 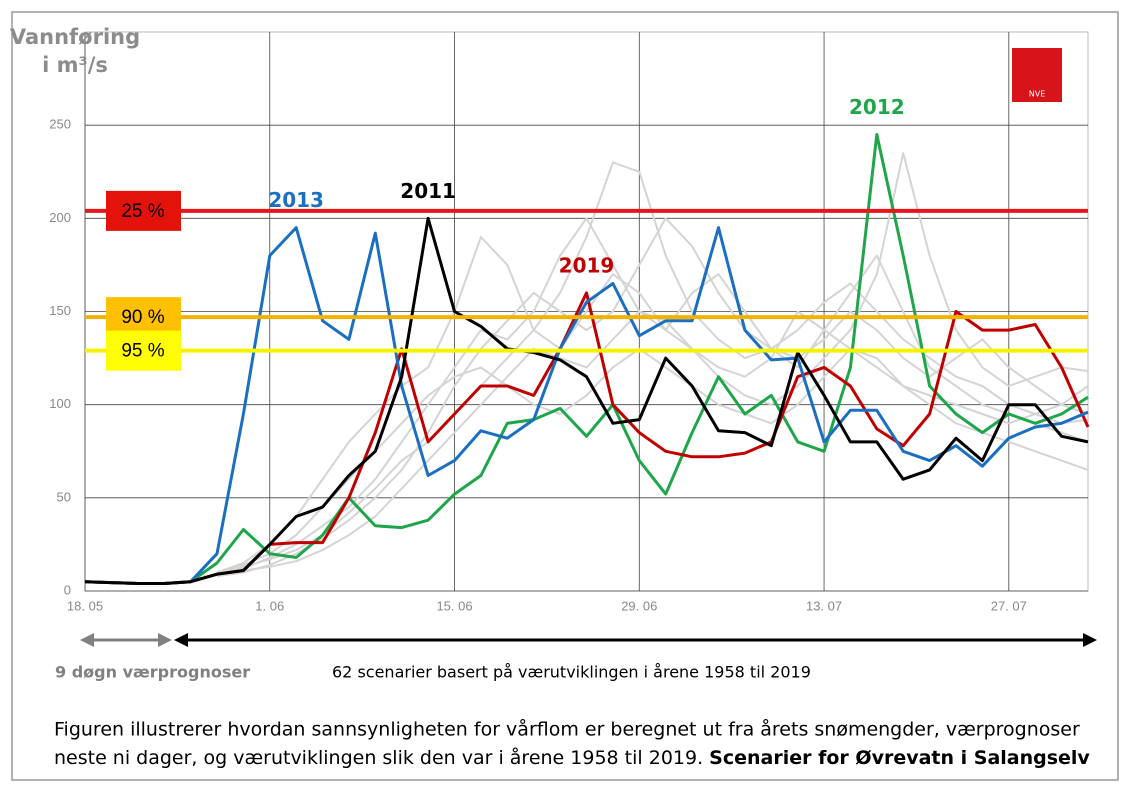 What do you see at coordinates (899, 758) in the screenshot?
I see `caption-bold: Scenarier for Øvrevatn i Salangselv` at bounding box center [899, 758].